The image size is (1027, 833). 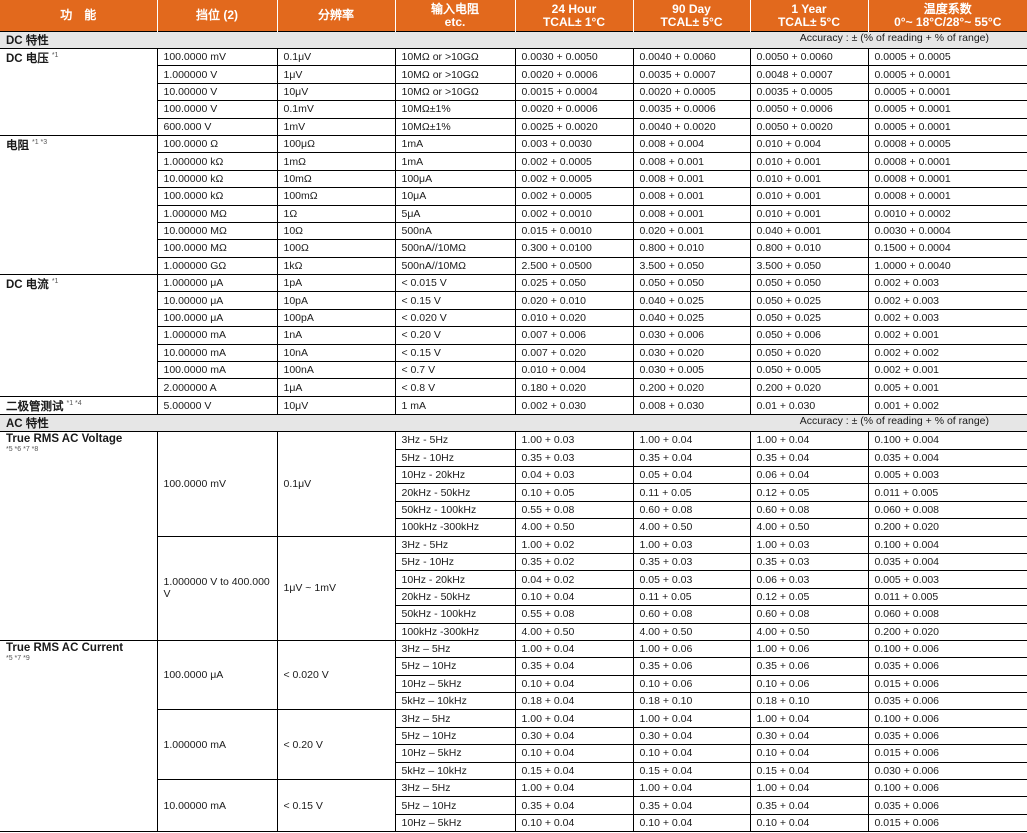 I want to click on 1y-cell: 0.800 + 0.010, so click(x=809, y=248).